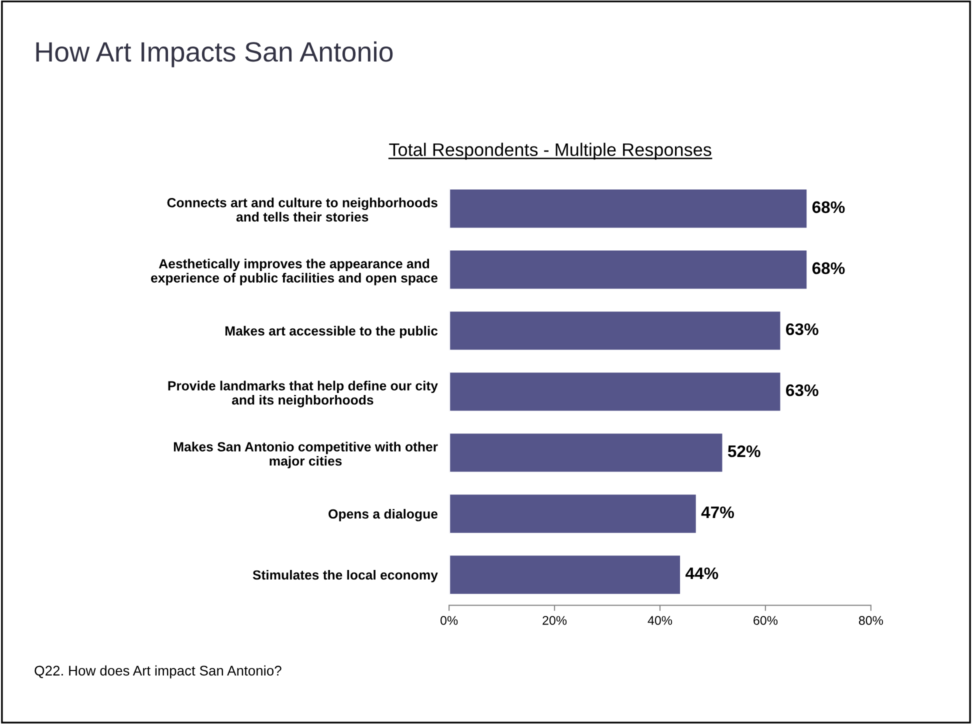 The width and height of the screenshot is (972, 724). Describe the element at coordinates (294, 272) in the screenshot. I see `y-tick-label: Aesthetically improves the appearance and experience of public facilities and open space` at that location.